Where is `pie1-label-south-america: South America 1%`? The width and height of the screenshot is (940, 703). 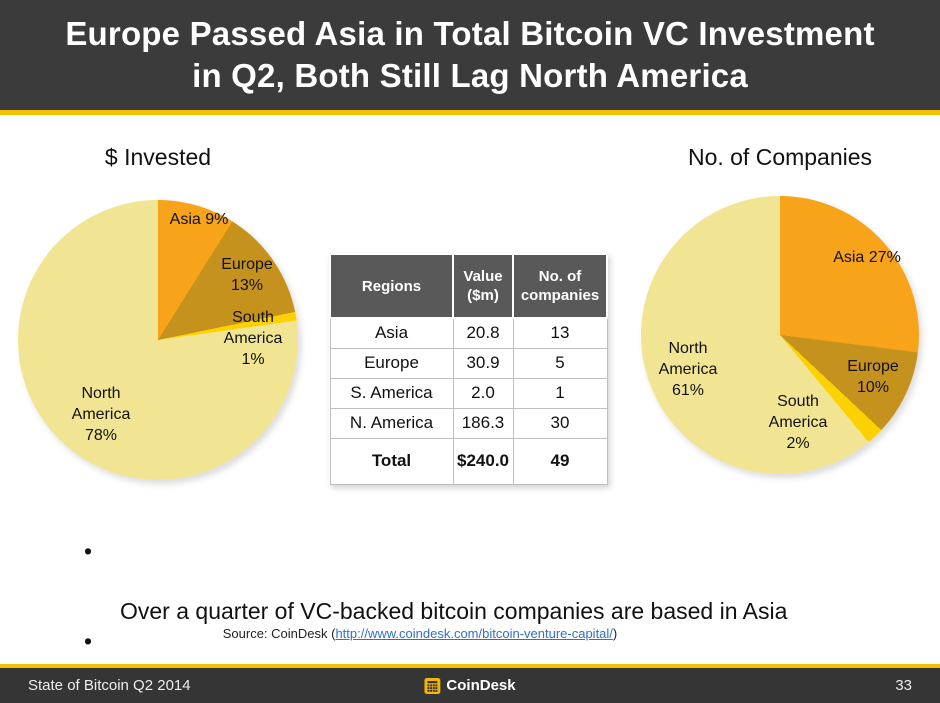
pie1-label-south-america: South America 1% is located at coordinates (253, 338).